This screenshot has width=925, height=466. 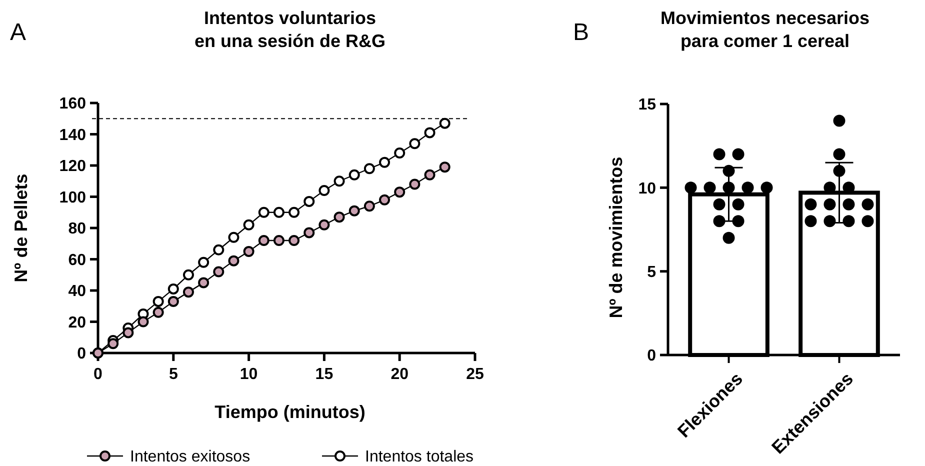 What do you see at coordinates (173, 374) in the screenshot?
I see `x-tick-label: 5` at bounding box center [173, 374].